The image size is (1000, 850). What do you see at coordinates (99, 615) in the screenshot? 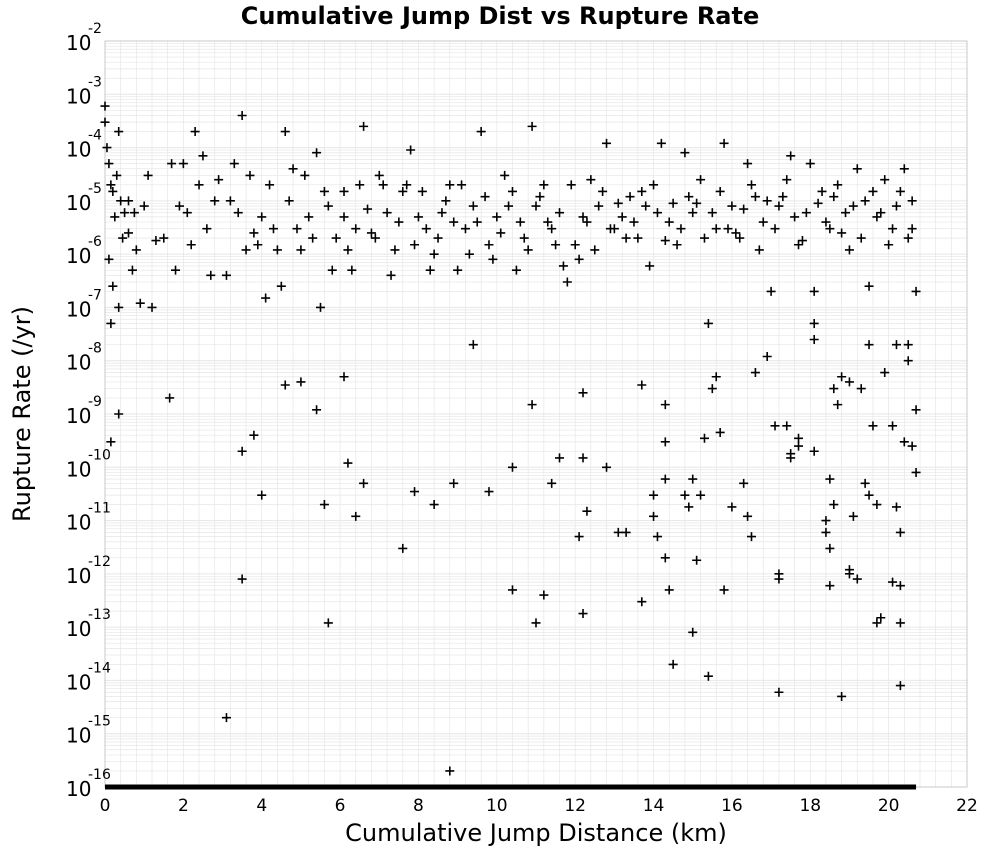
I see `y-tick-exponent: -13` at bounding box center [99, 615].